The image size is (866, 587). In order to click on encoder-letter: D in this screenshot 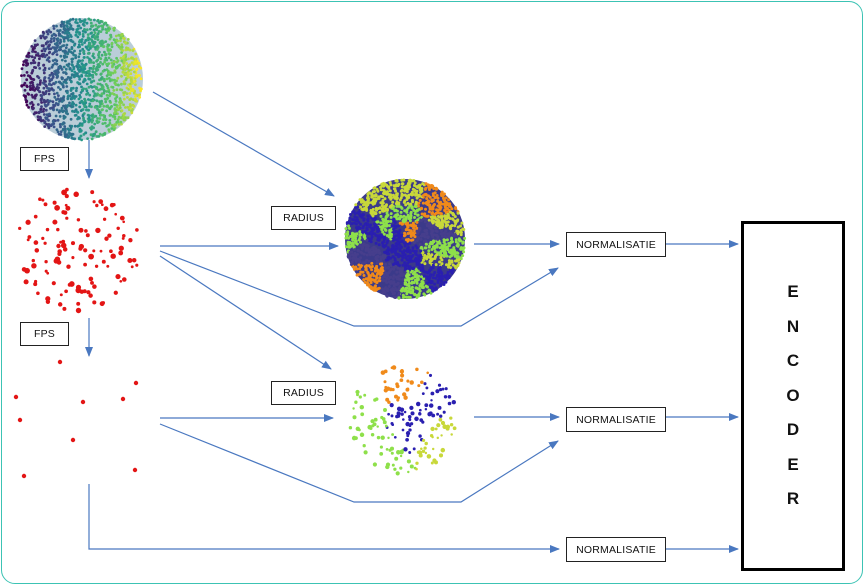, I will do `click(793, 430)`.